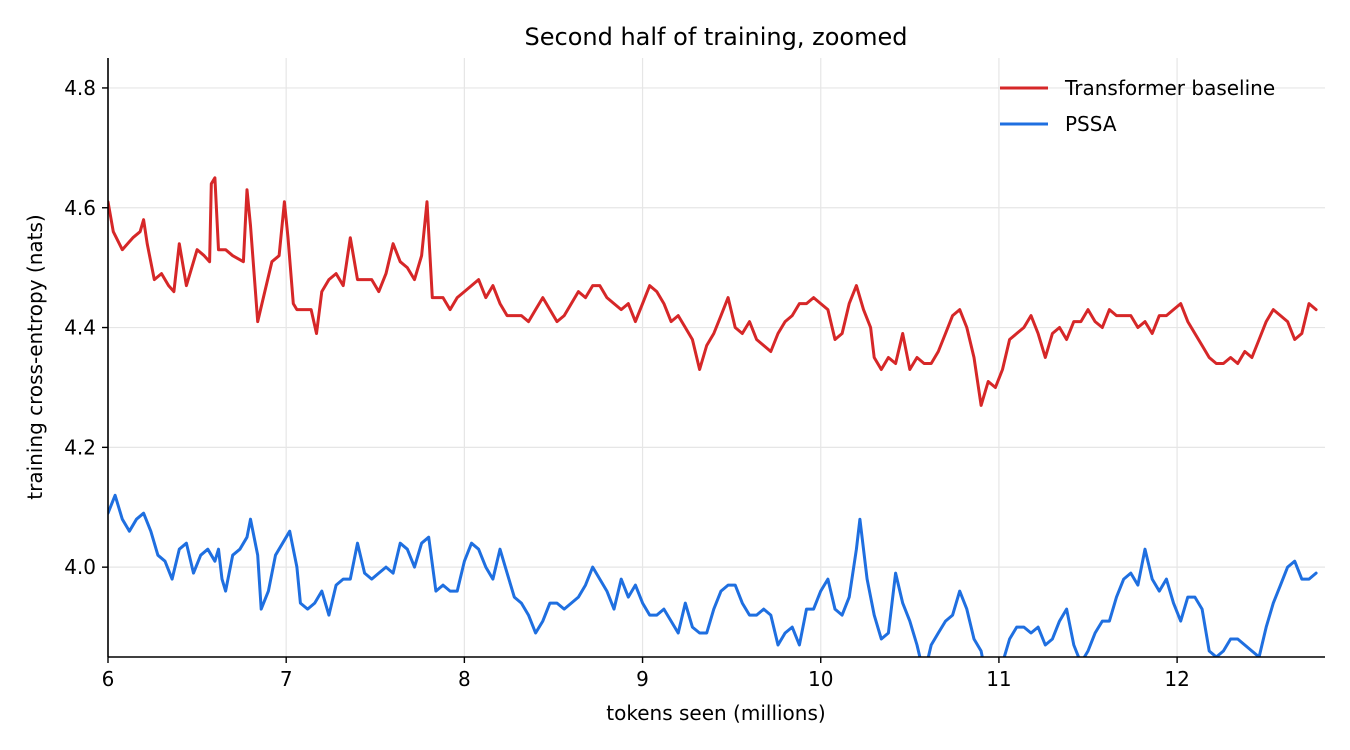  Describe the element at coordinates (80, 208) in the screenshot. I see `y-tick-label: 4.6` at that location.